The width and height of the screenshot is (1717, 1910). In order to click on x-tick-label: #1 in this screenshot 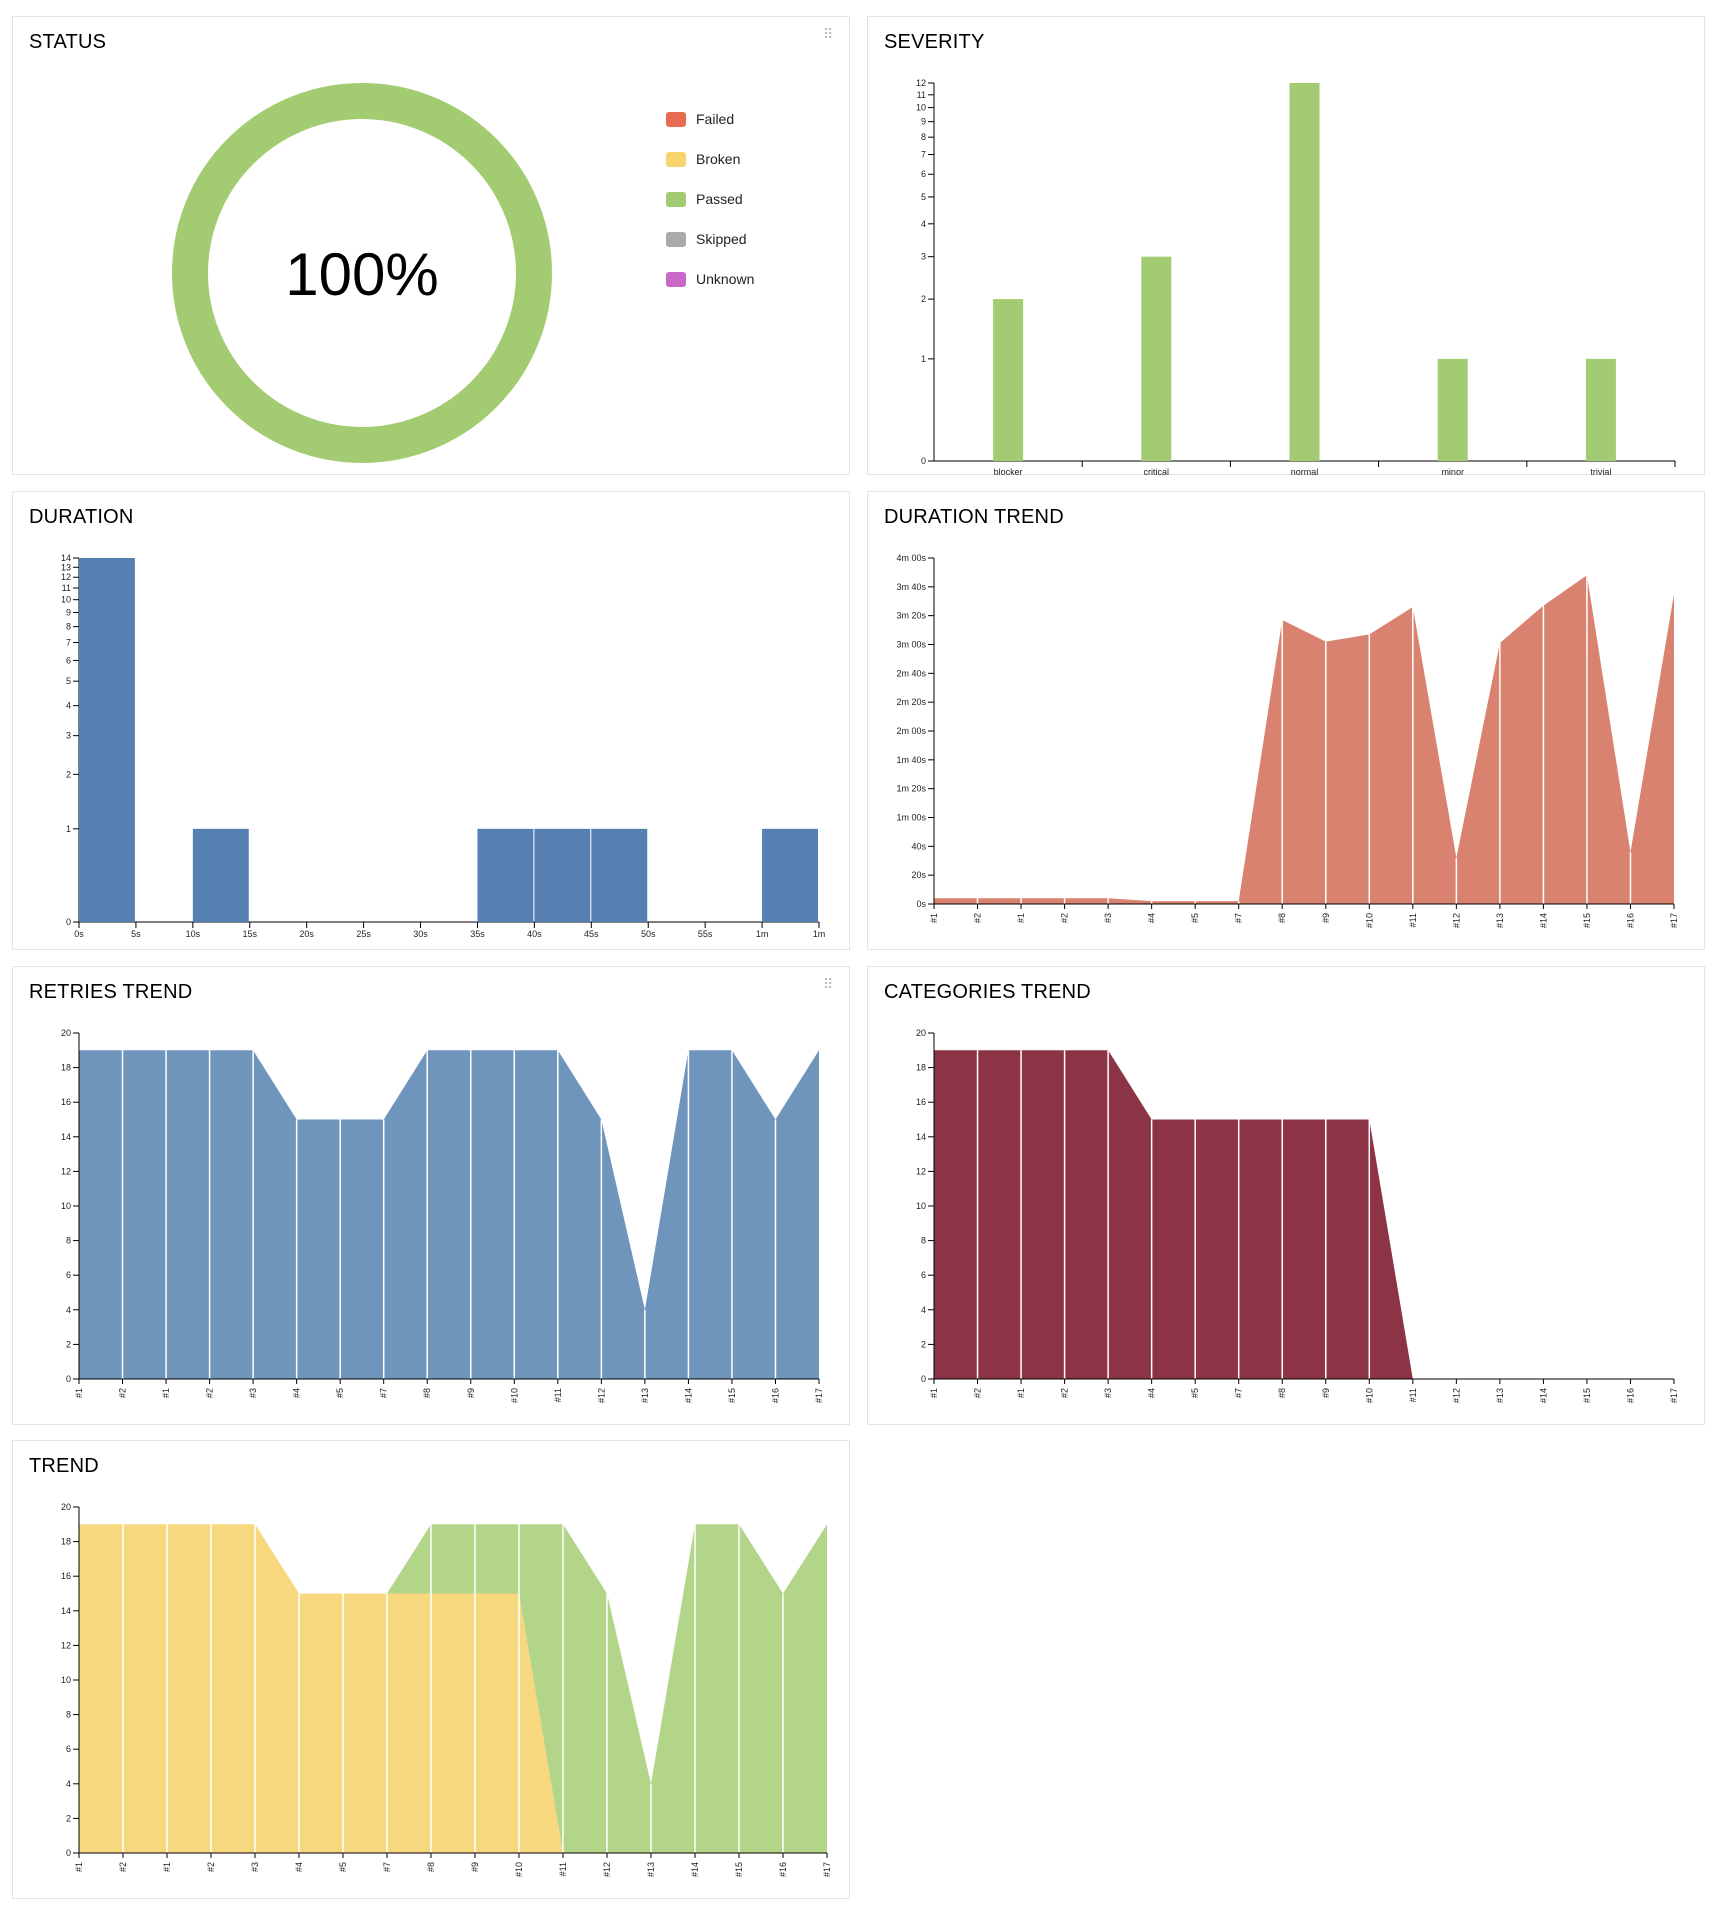, I will do `click(934, 1393)`.